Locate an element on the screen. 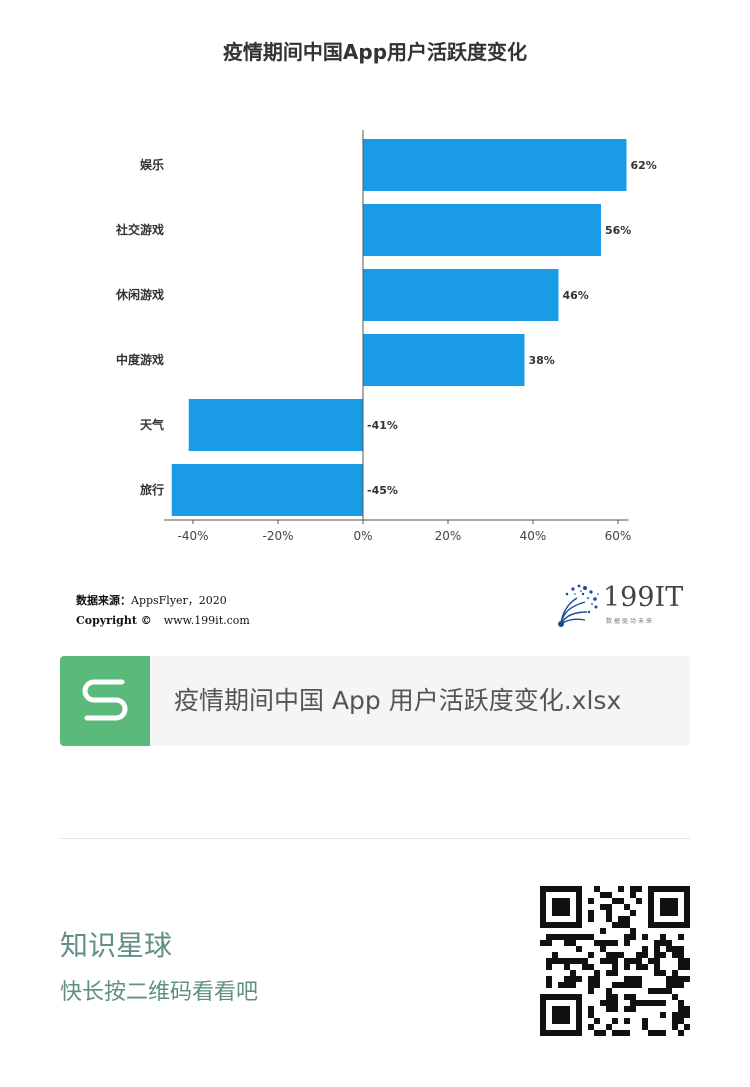 This screenshot has height=1087, width=750. data-label: 56% is located at coordinates (618, 230).